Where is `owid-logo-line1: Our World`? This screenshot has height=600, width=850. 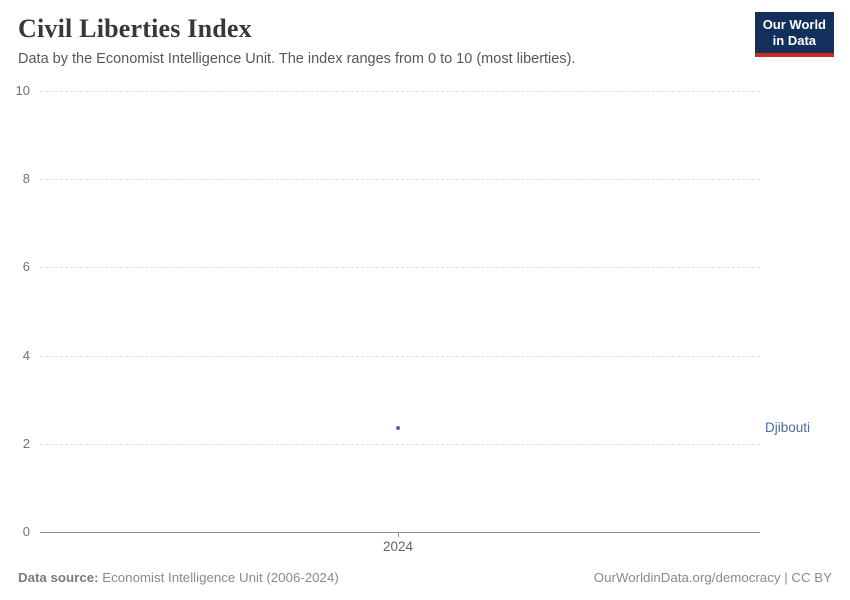 owid-logo-line1: Our World is located at coordinates (794, 24).